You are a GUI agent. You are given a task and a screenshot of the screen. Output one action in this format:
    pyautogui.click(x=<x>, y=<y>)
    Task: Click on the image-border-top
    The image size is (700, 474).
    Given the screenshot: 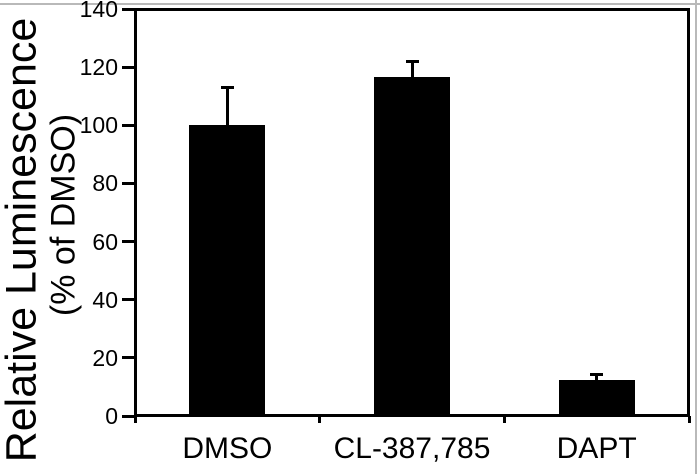 What is the action you would take?
    pyautogui.click(x=350, y=4)
    